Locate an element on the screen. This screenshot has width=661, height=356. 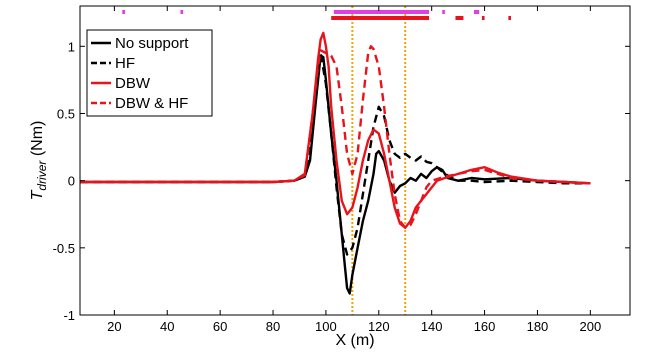
legend-label-dbw: DBW is located at coordinates (133, 83).